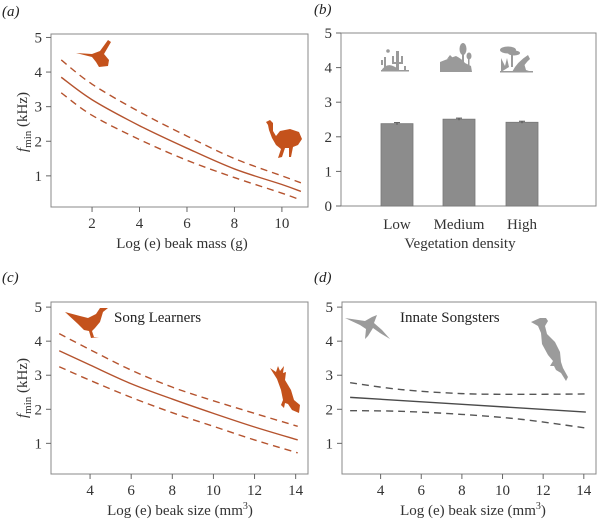 The height and width of the screenshot is (519, 600). What do you see at coordinates (10, 278) in the screenshot?
I see `panel-label-c: (c)` at bounding box center [10, 278].